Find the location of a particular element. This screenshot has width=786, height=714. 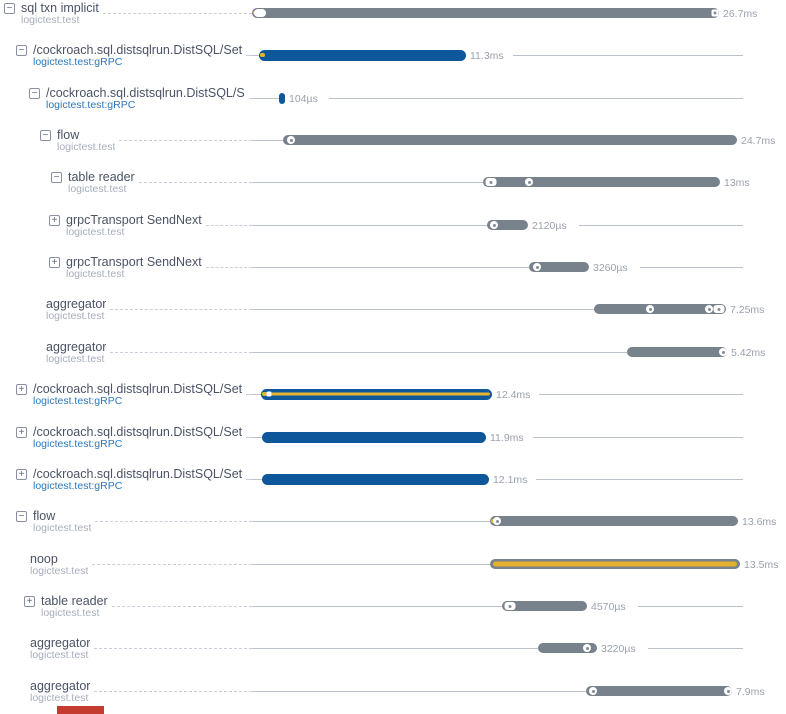

span-title: sql txn implicit is located at coordinates (60, 8).